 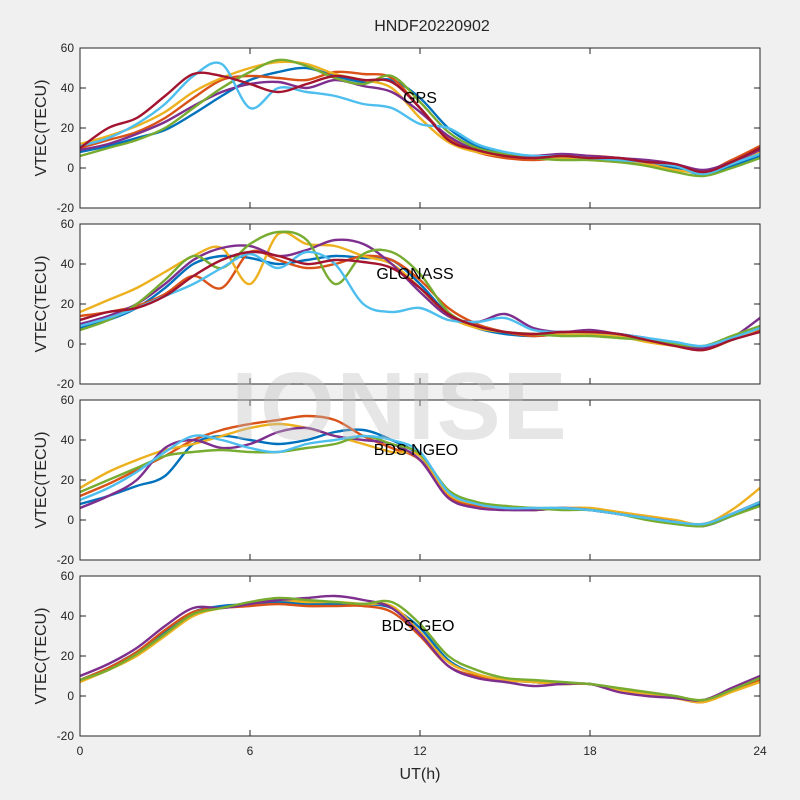 What do you see at coordinates (250, 751) in the screenshot?
I see `x-tick-label: 6` at bounding box center [250, 751].